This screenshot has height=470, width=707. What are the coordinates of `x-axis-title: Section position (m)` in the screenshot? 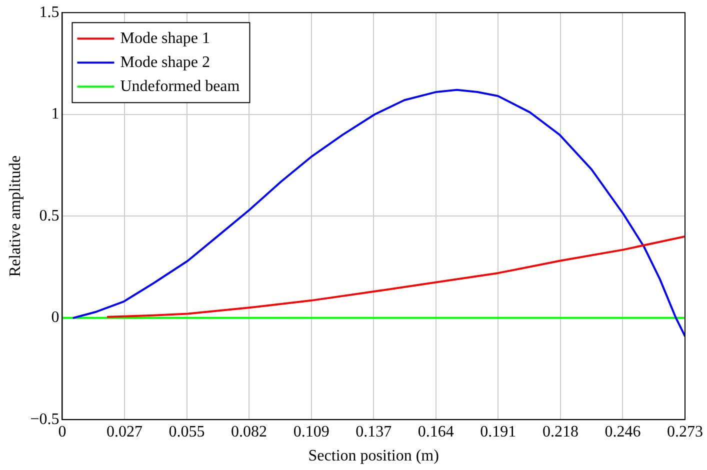 It's located at (373, 456).